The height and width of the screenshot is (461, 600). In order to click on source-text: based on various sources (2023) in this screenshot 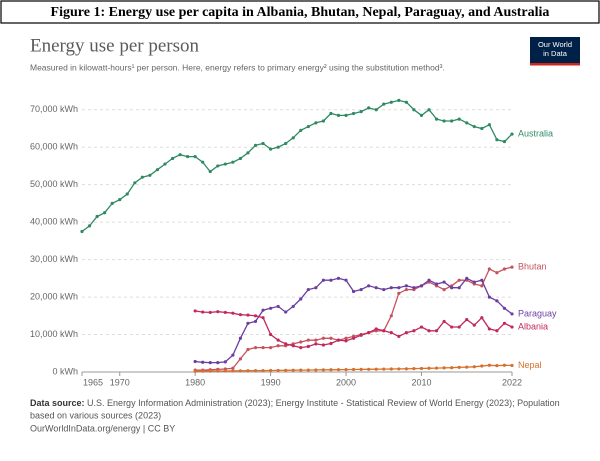, I will do `click(95, 415)`.